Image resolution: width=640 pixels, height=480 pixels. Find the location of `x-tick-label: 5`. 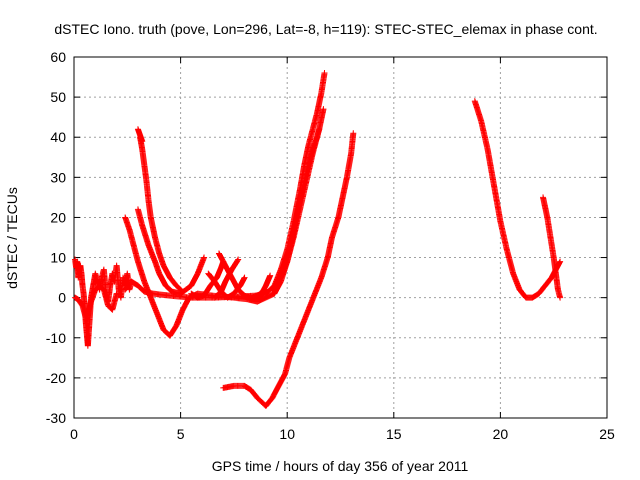

x-tick-label: 5 is located at coordinates (181, 434).